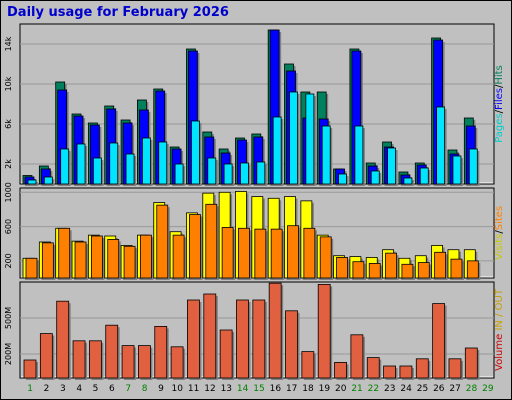  Describe the element at coordinates (308, 389) in the screenshot. I see `xtick-day-18: 18` at that location.